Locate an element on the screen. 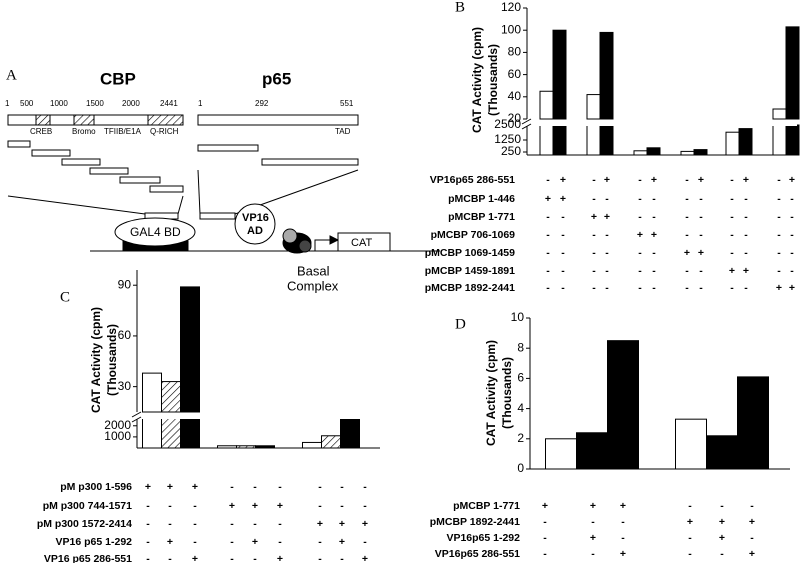  row-label: VP16p65 286-551 is located at coordinates (477, 554).